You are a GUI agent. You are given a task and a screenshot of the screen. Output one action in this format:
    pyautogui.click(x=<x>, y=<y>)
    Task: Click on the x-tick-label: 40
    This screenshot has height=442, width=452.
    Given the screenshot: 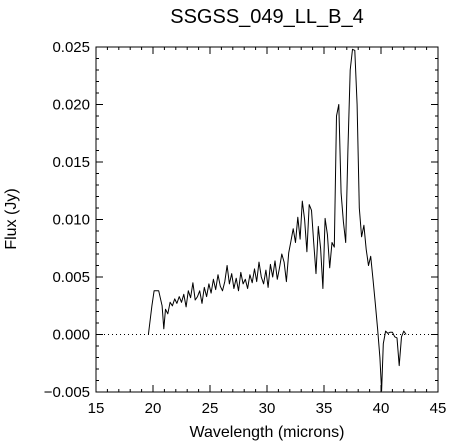 What is the action you would take?
    pyautogui.click(x=381, y=408)
    